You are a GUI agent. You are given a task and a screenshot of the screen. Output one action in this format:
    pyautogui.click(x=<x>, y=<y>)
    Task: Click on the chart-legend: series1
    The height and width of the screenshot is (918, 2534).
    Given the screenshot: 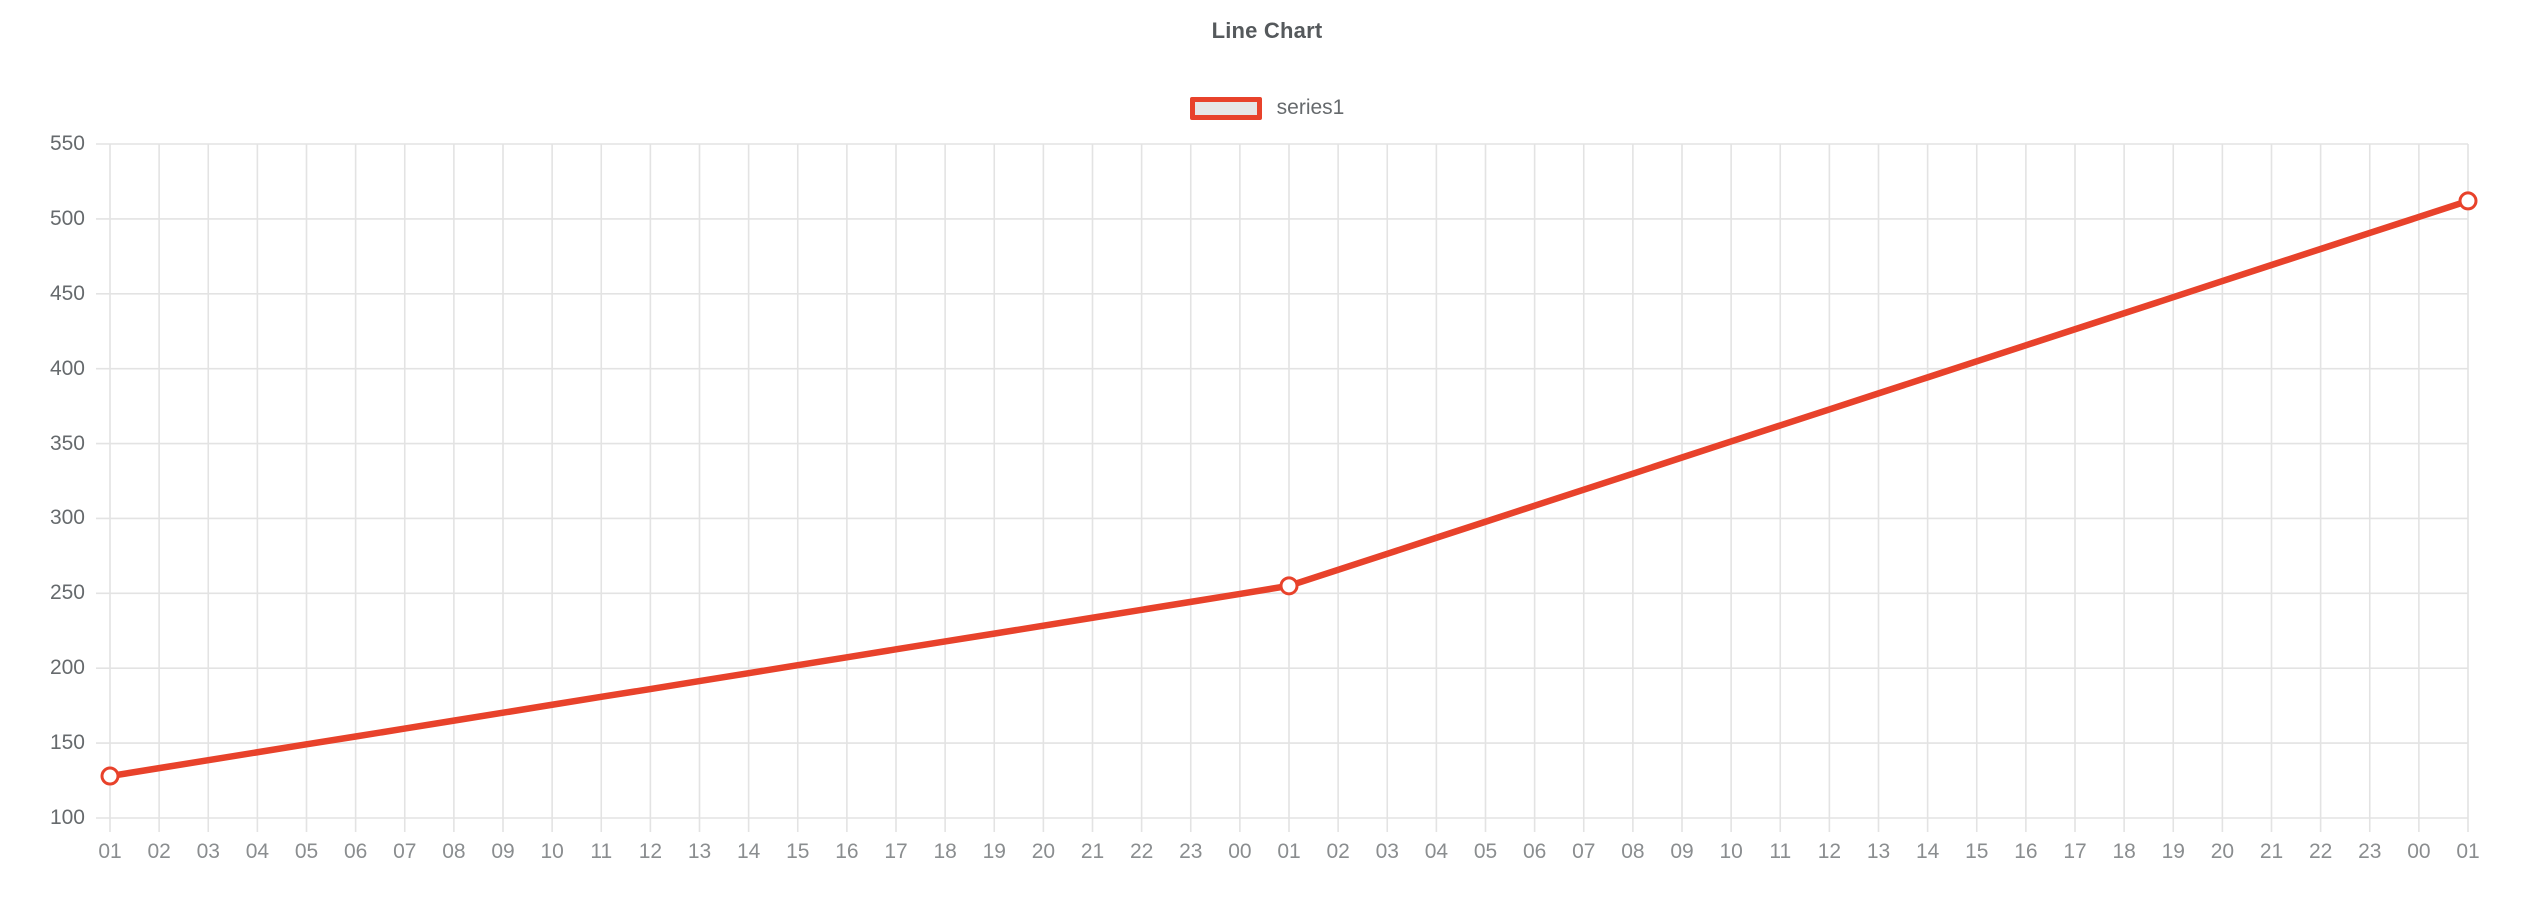 What is the action you would take?
    pyautogui.click(x=1267, y=108)
    